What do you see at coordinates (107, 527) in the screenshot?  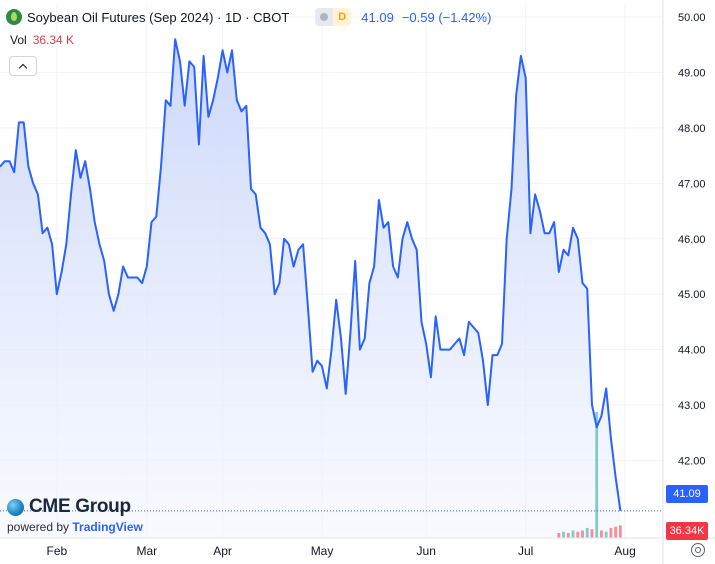 I see `tradingview-link: TradingView` at bounding box center [107, 527].